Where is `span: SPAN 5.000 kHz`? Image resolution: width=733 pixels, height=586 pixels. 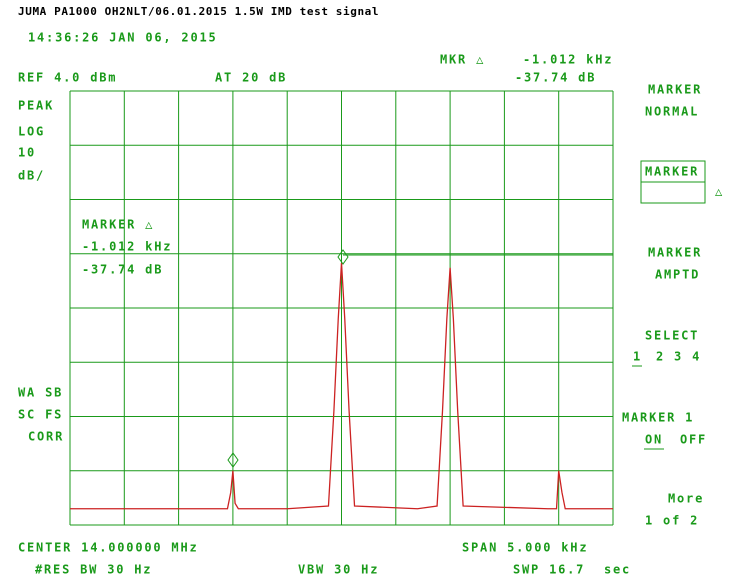 span: SPAN 5.000 kHz is located at coordinates (525, 548).